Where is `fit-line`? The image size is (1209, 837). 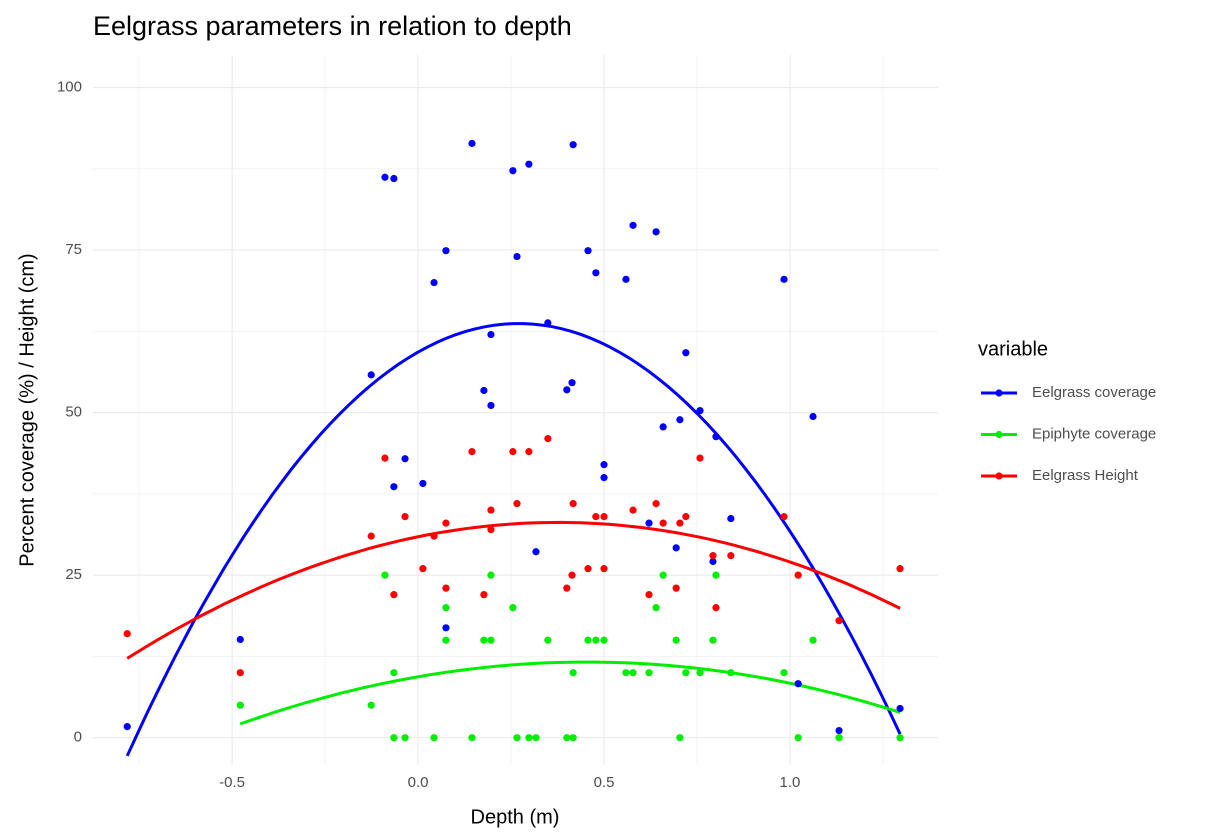
fit-line is located at coordinates (570, 693).